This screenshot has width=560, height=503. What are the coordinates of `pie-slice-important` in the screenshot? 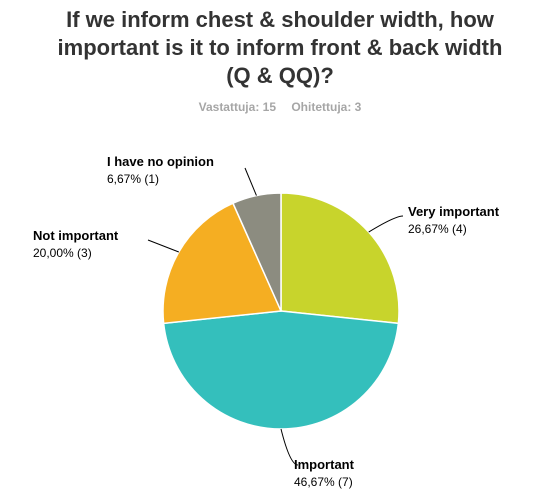 It's located at (281, 370).